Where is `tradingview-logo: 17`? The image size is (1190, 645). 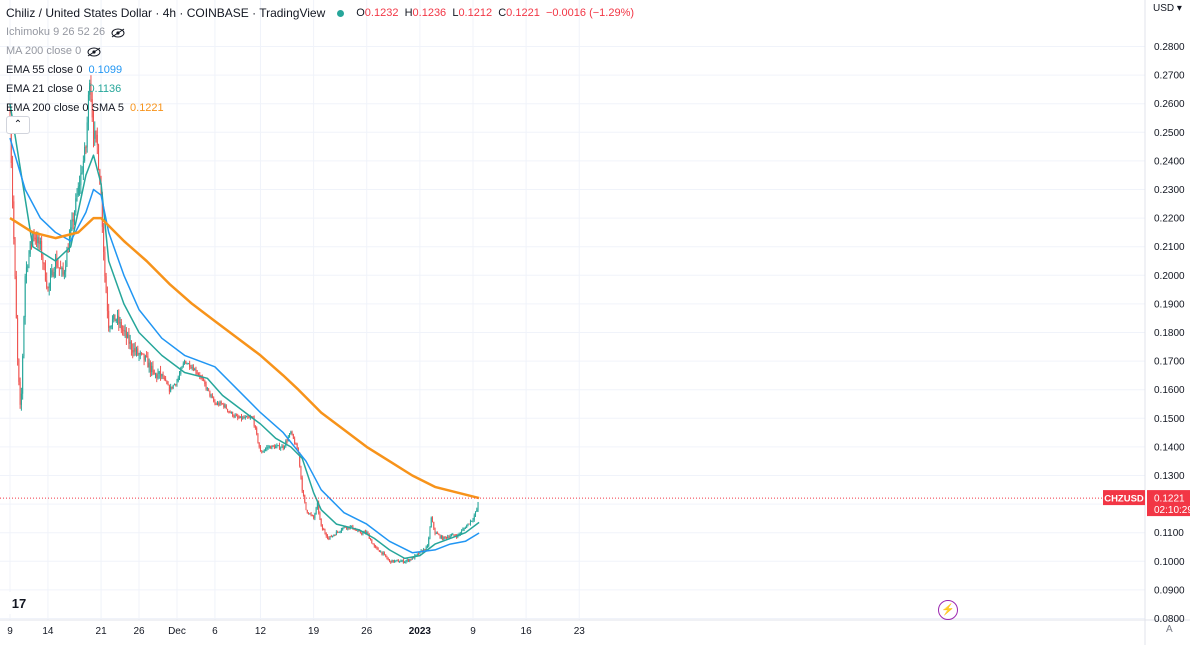
tradingview-logo: 17 is located at coordinates (19, 603).